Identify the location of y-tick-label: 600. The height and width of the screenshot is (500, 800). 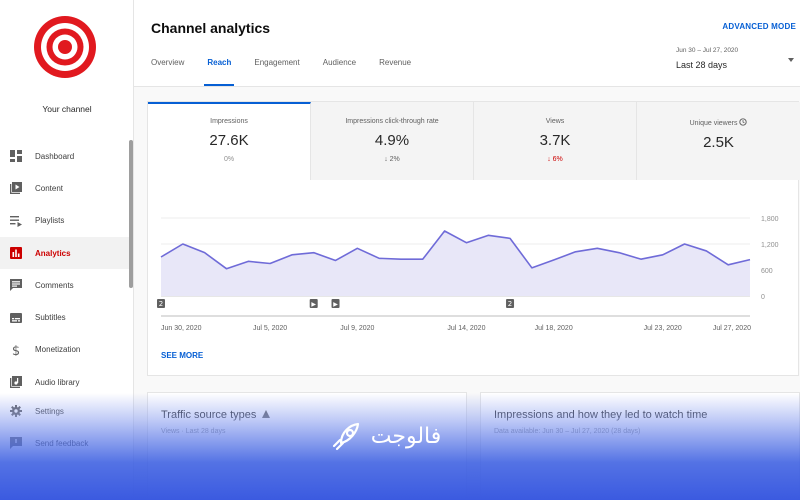
(767, 271).